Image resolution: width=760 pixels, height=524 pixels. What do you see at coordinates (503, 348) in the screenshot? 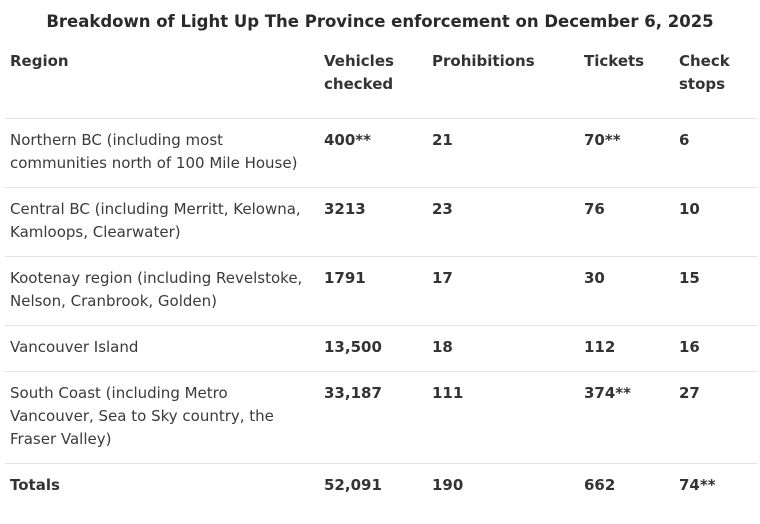
I see `prohibitions-cell: 18` at bounding box center [503, 348].